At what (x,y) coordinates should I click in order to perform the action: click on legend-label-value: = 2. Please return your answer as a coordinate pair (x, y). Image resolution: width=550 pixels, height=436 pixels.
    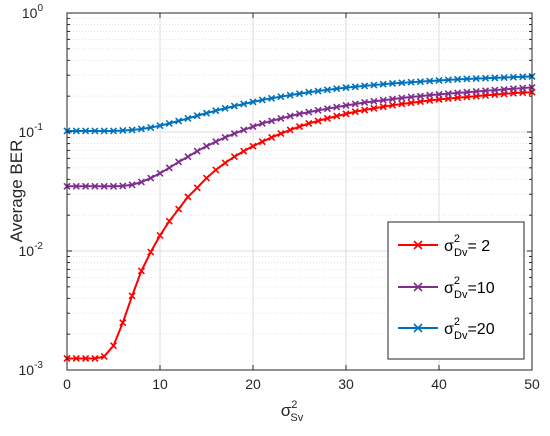
    Looking at the image, I should click on (478, 246).